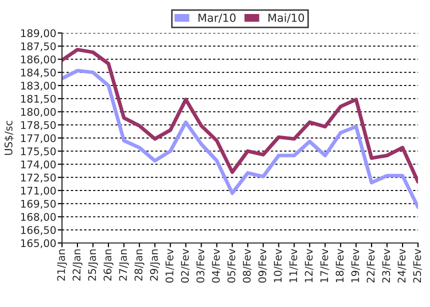  What do you see at coordinates (155, 265) in the screenshot?
I see `x-tick-label: 29/Jan` at bounding box center [155, 265].